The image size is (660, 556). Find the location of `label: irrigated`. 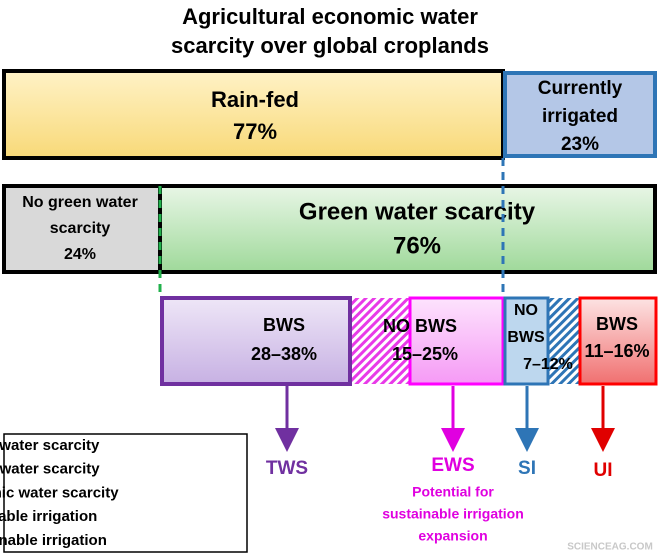

label: irrigated is located at coordinates (580, 116).